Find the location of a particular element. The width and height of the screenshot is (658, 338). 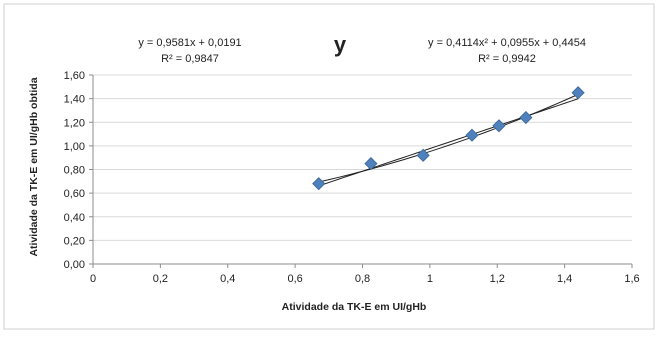

x-tick-label-5: 1 is located at coordinates (430, 279).